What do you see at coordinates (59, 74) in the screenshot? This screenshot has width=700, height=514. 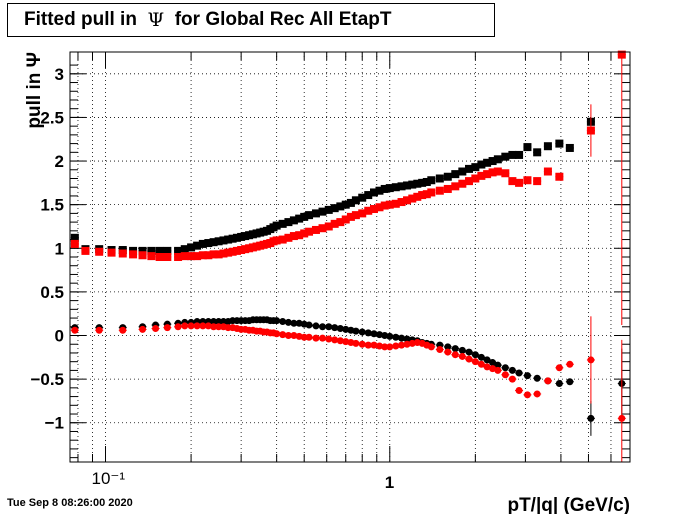 I see `y-tick-label: 3` at bounding box center [59, 74].